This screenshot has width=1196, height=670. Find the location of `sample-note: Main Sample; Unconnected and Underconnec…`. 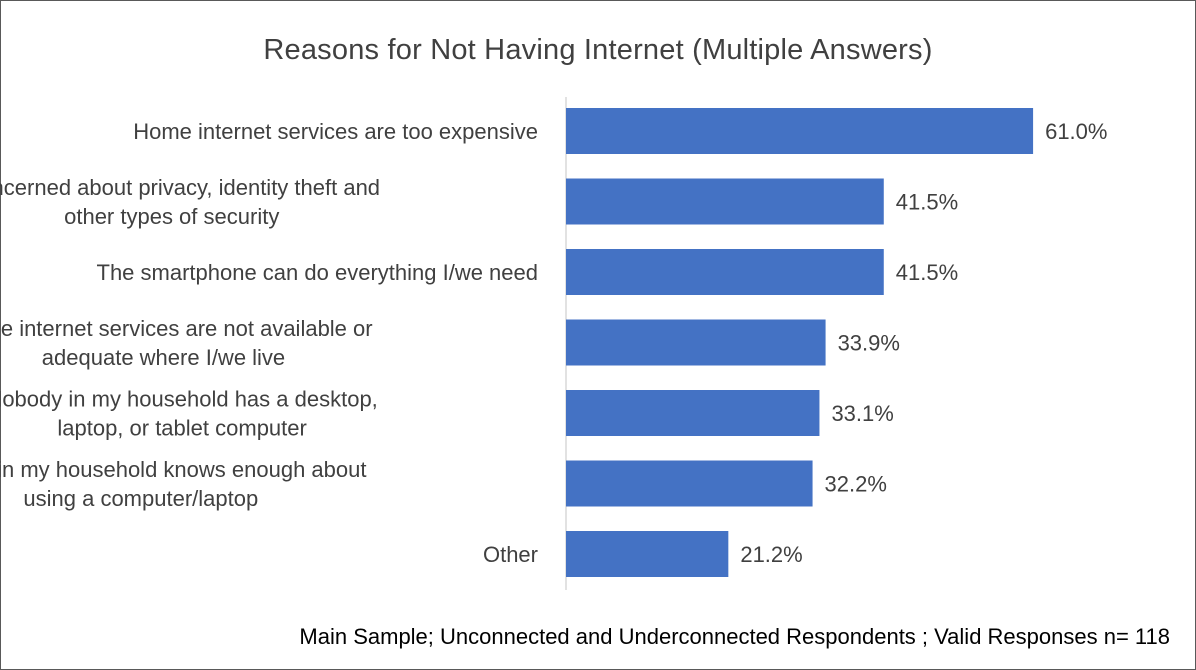

sample-note: Main Sample; Unconnected and Underconnec… is located at coordinates (734, 636).